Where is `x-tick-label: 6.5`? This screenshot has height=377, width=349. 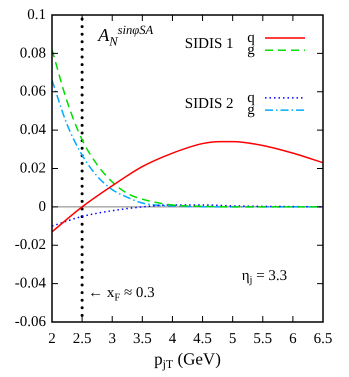
x-tick-label: 6.5 is located at coordinates (323, 338).